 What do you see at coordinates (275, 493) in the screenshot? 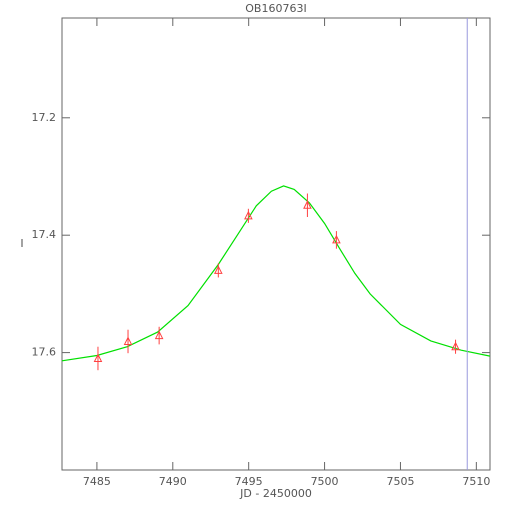
I see `x-axis-label: JD - 2450000` at bounding box center [275, 493].